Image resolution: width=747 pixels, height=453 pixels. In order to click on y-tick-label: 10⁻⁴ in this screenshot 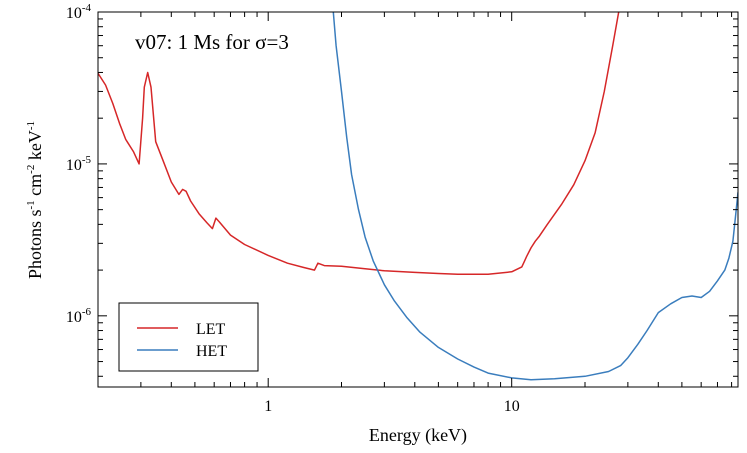, I will do `click(79, 12)`.